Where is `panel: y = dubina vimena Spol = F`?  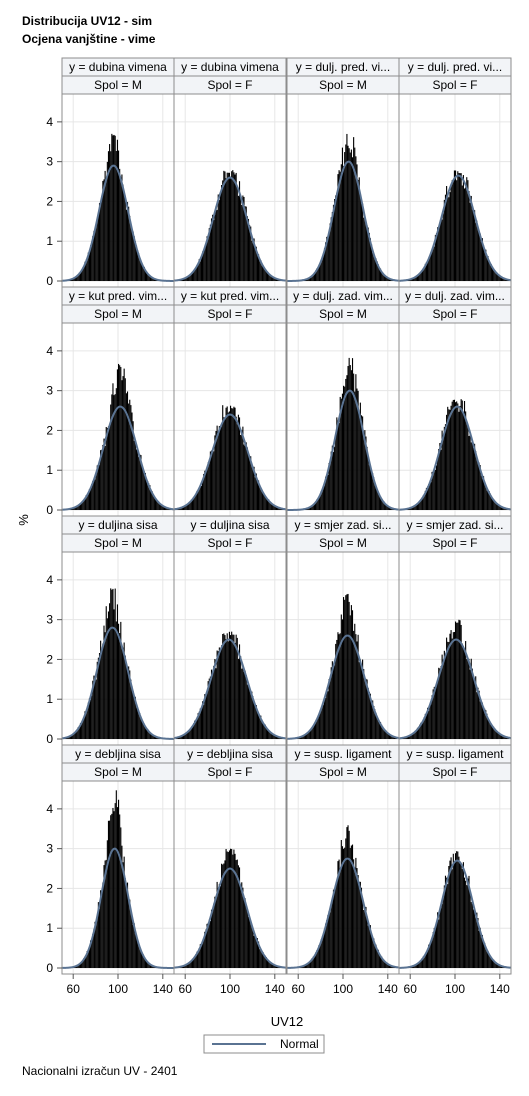 panel: y = dubina vimena Spol = F is located at coordinates (230, 172).